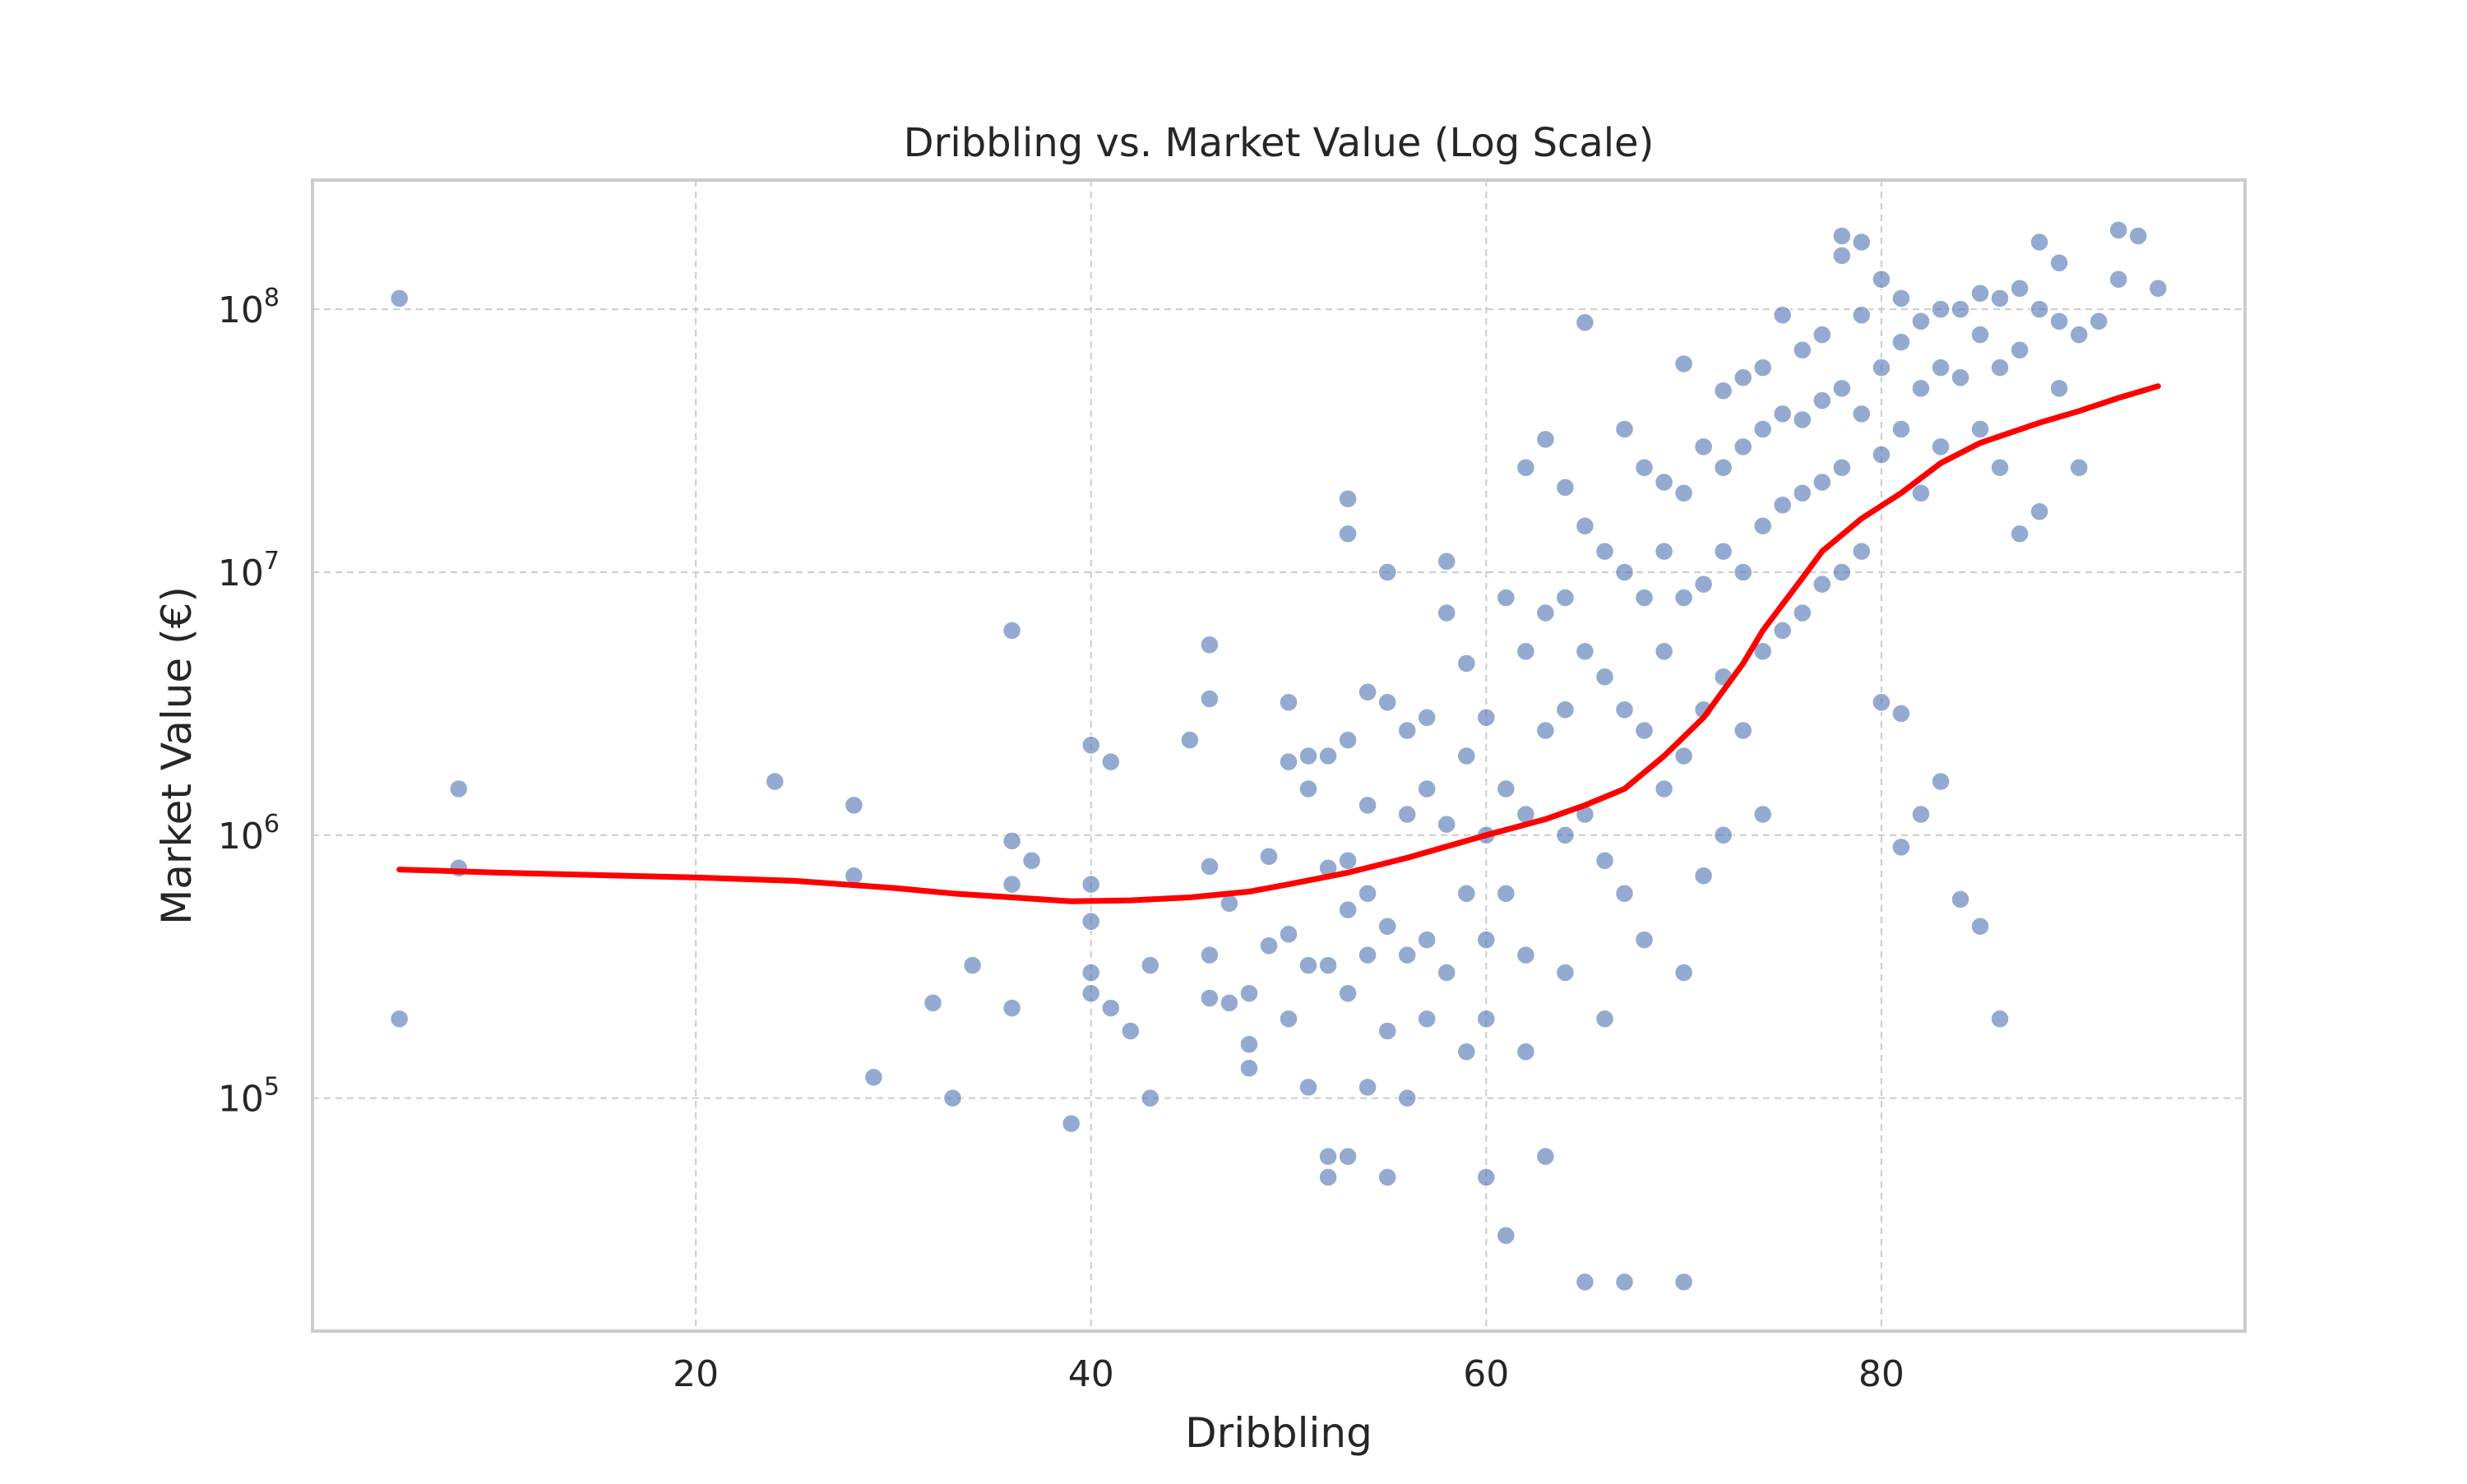  I want to click on y-tick-label: 10⁶, so click(249, 834).